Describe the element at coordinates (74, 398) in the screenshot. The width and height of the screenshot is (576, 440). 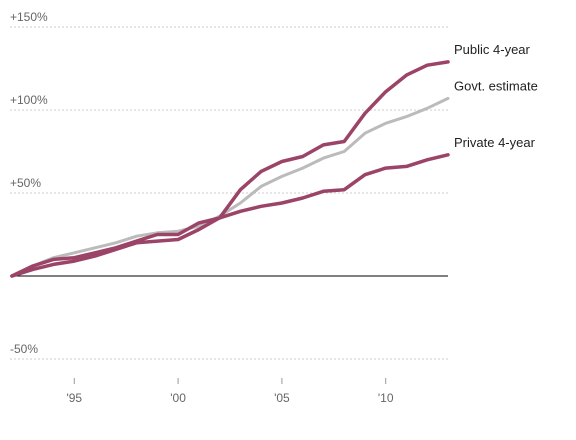
I see `x-tick-label: '95` at that location.